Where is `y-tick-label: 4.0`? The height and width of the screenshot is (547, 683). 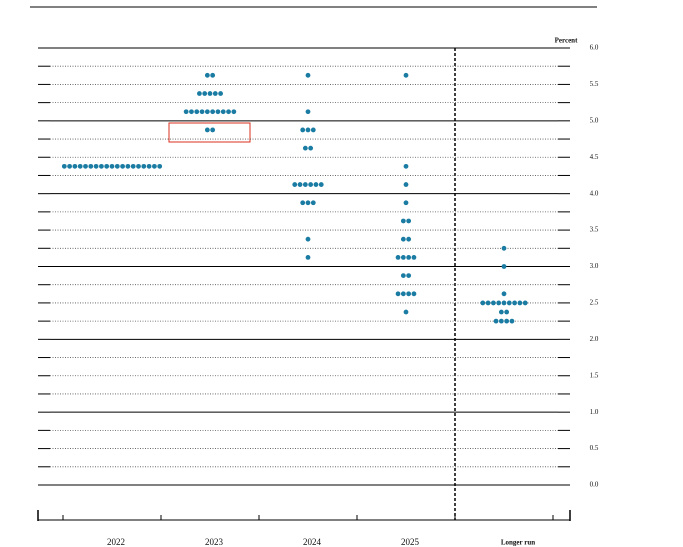 y-tick-label: 4.0 is located at coordinates (594, 193).